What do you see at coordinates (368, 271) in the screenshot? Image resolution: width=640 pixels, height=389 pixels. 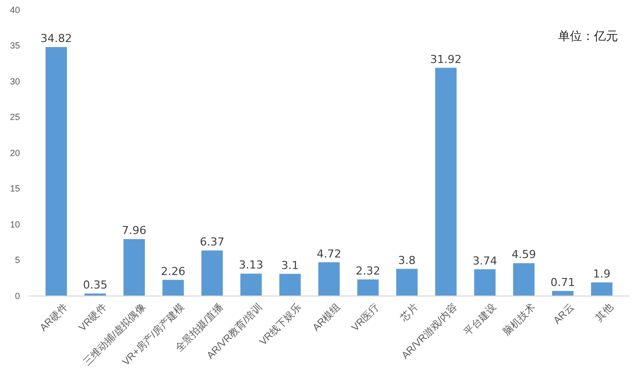 I see `data-label: 2.32` at bounding box center [368, 271].